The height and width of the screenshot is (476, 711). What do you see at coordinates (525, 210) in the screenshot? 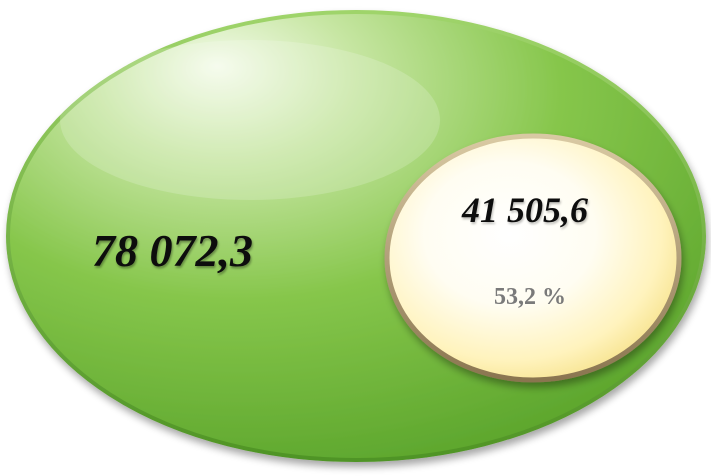
I see `inner-value-label: 41 505,6` at bounding box center [525, 210].